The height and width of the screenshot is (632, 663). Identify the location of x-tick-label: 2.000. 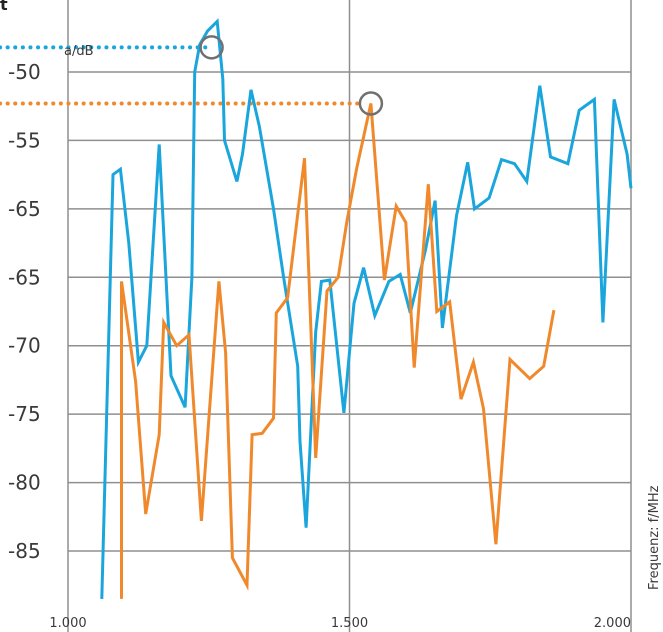
(612, 623).